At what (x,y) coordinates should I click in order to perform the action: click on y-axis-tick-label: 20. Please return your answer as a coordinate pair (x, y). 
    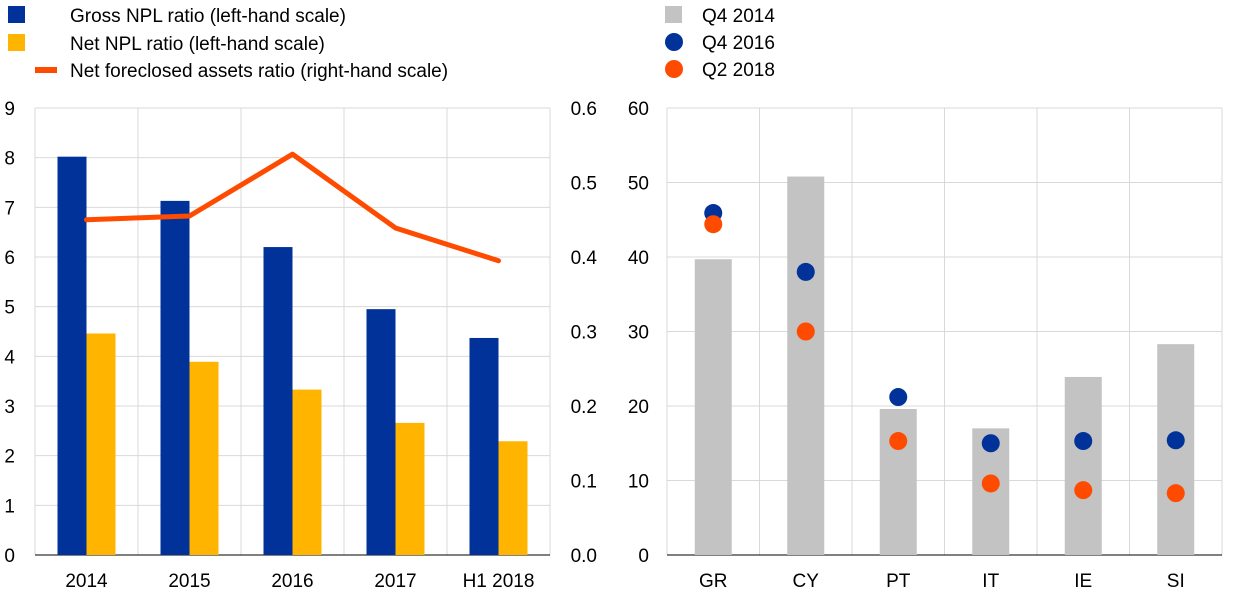
    Looking at the image, I should click on (638, 407).